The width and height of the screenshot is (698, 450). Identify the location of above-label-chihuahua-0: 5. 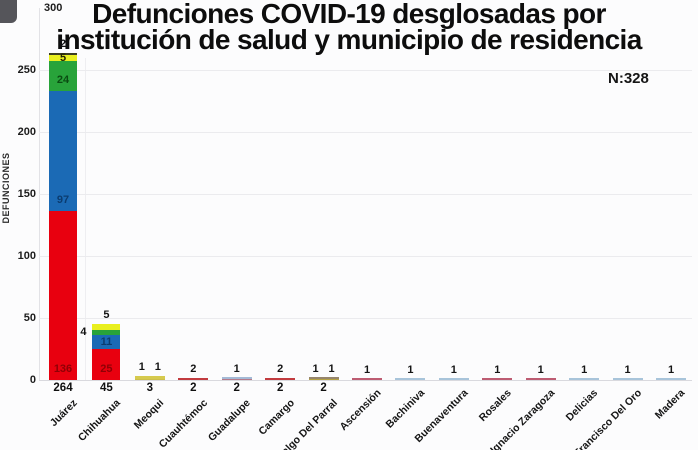
(106, 315).